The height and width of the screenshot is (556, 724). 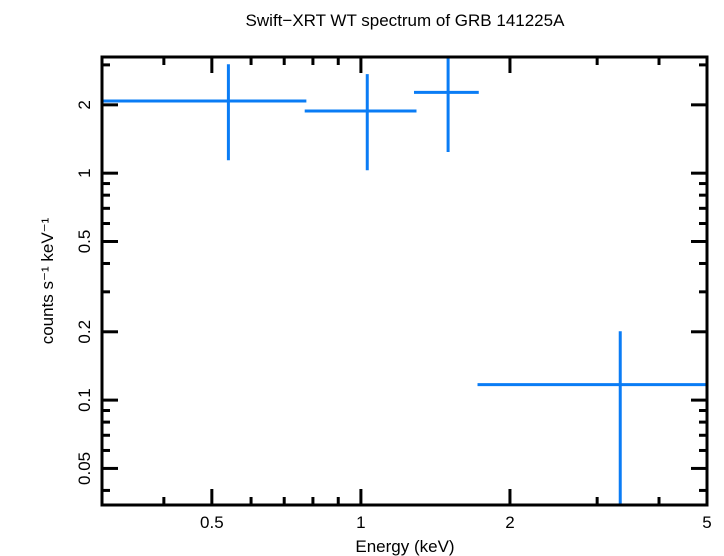 I want to click on x-tick-label: 2, so click(x=509, y=522).